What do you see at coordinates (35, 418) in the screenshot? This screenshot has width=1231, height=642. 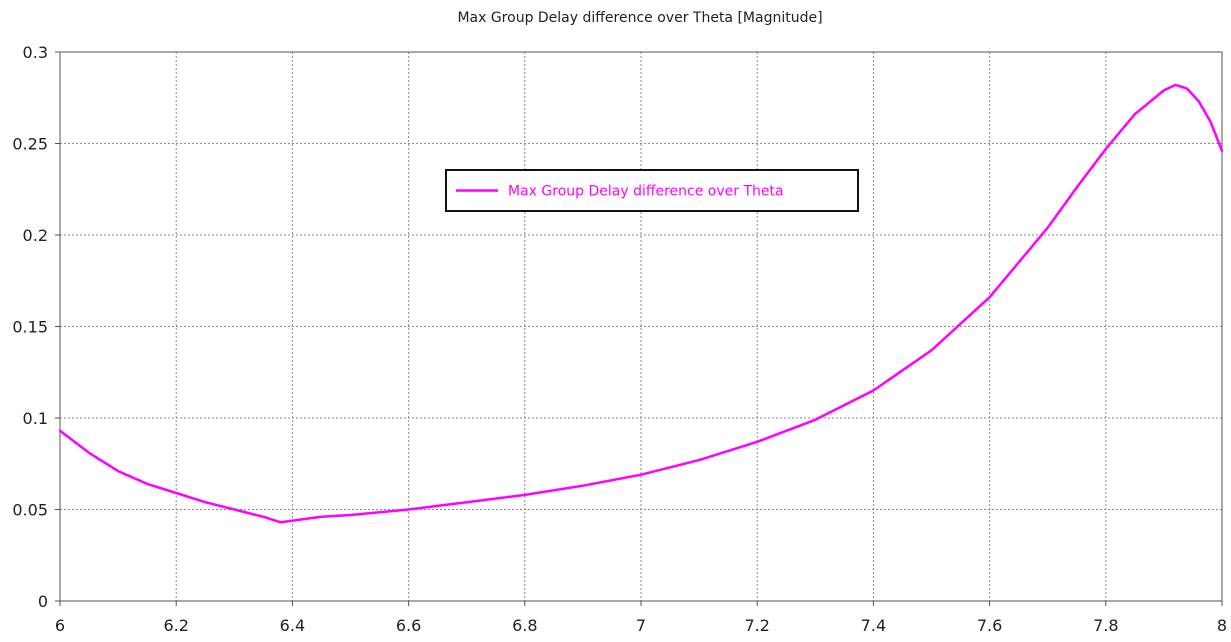 I see `y-tick-label: 0.1` at bounding box center [35, 418].